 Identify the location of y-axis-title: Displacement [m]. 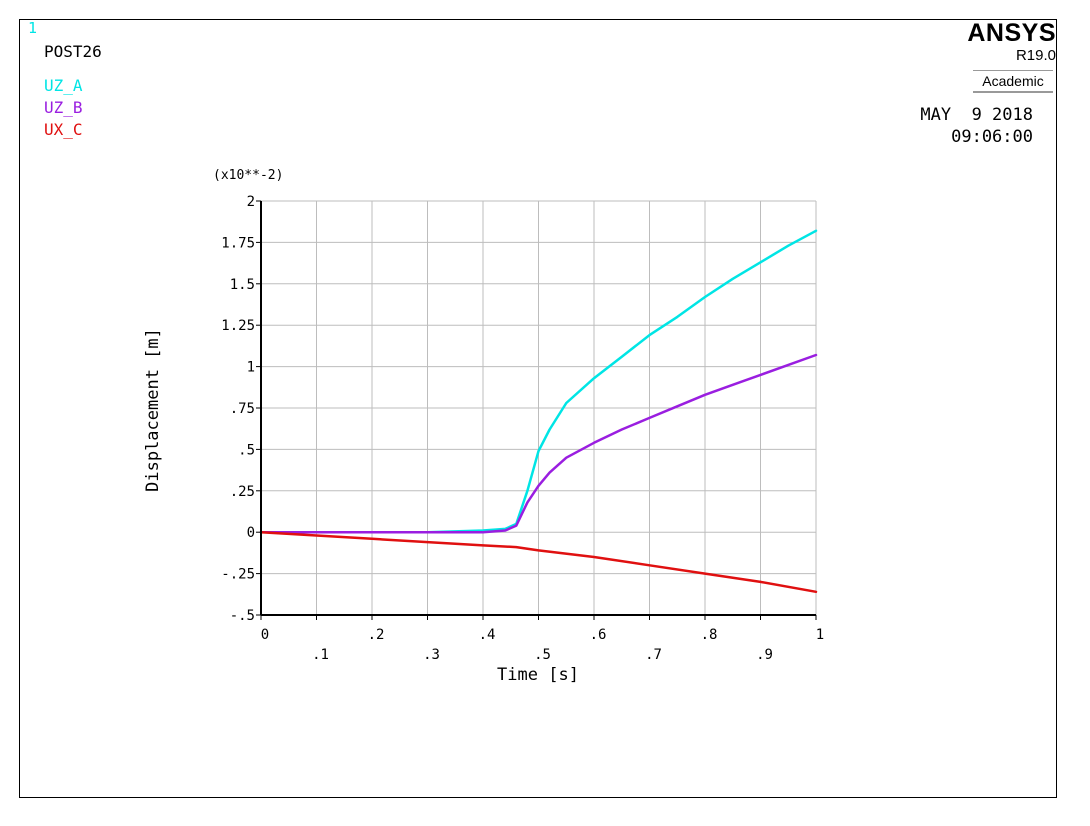
(153, 410).